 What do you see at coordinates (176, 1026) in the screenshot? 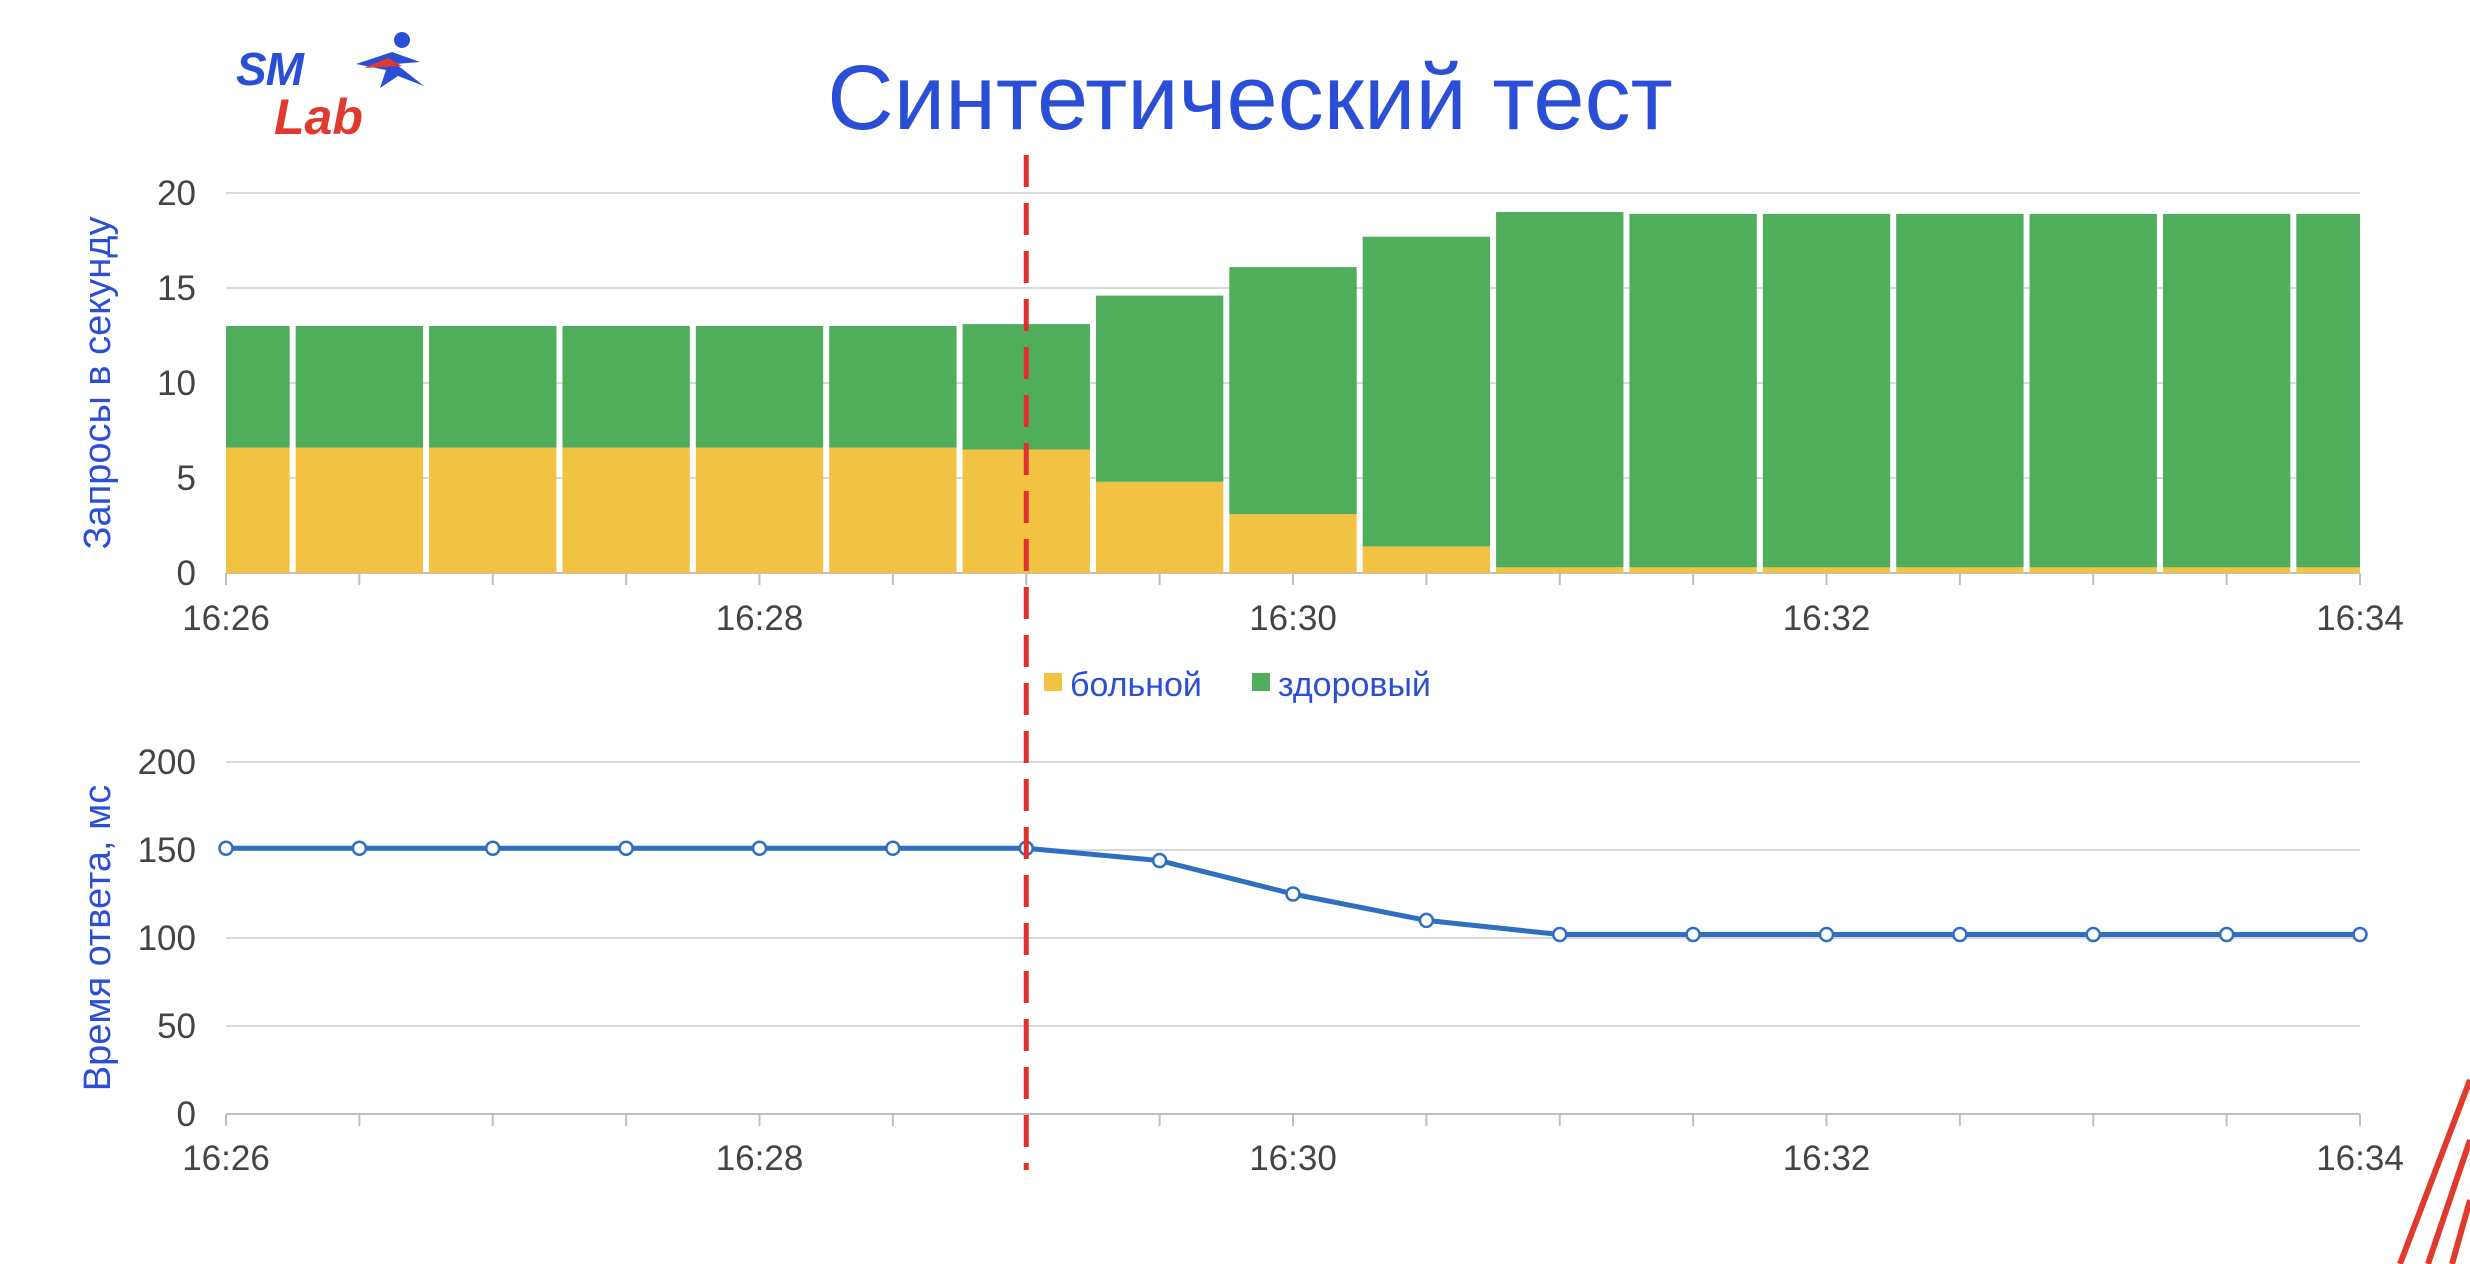
I see `y-tick-label: 50` at bounding box center [176, 1026].